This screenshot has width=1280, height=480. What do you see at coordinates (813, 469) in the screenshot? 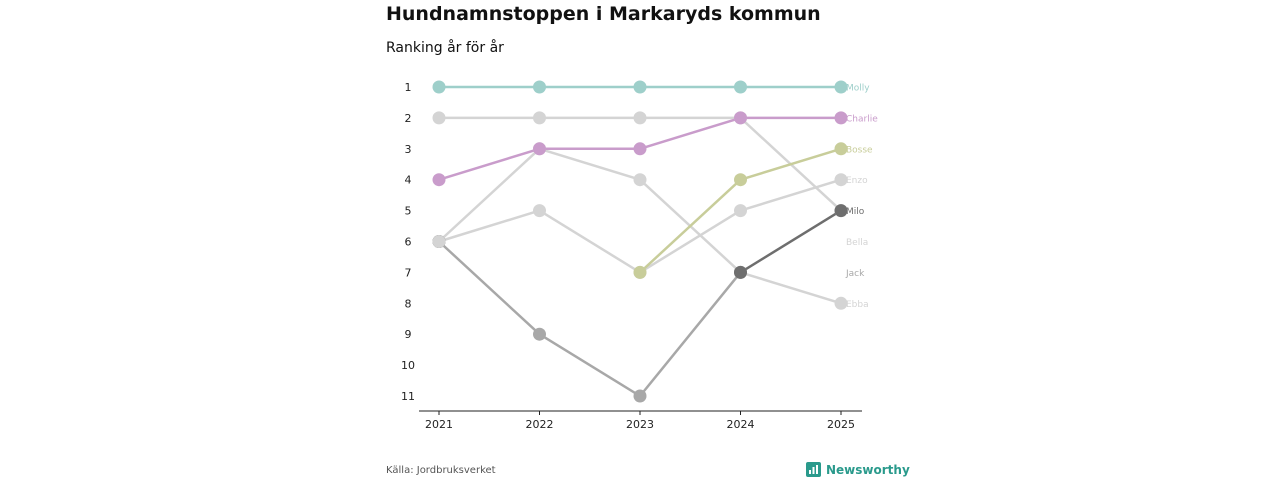
I see `newsworthy-logo-icon` at bounding box center [813, 469].